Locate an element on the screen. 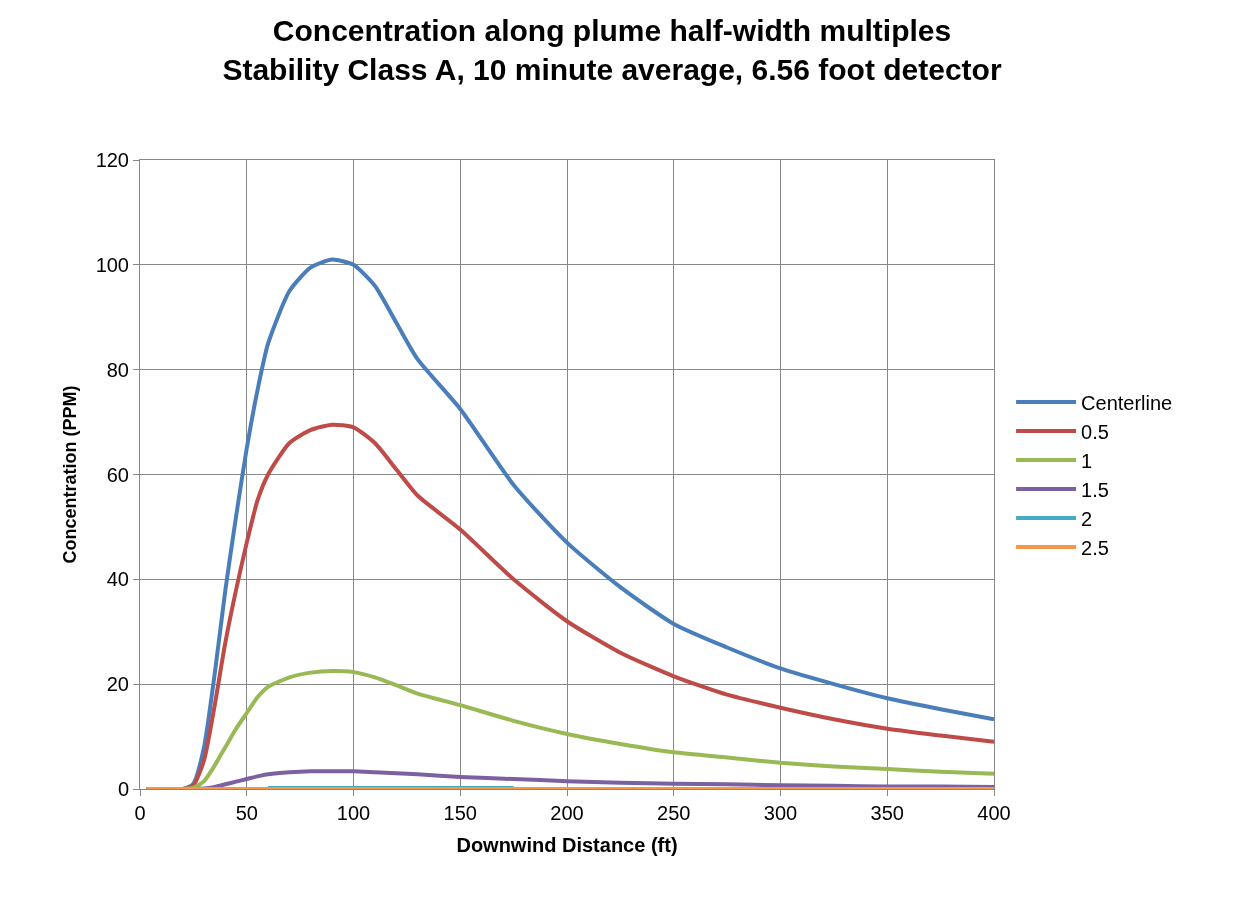 This screenshot has width=1249, height=909. y-tick-label: 100 is located at coordinates (112, 264).